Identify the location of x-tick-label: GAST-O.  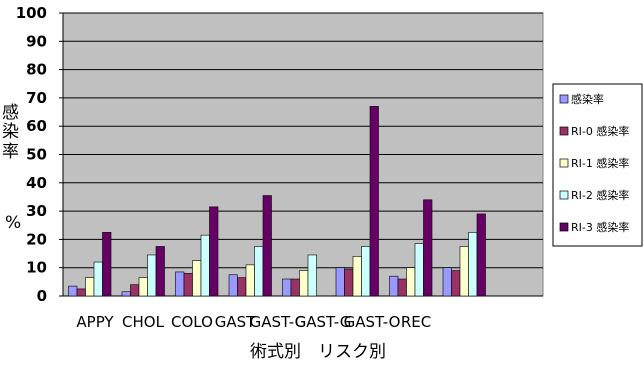
(372, 322).